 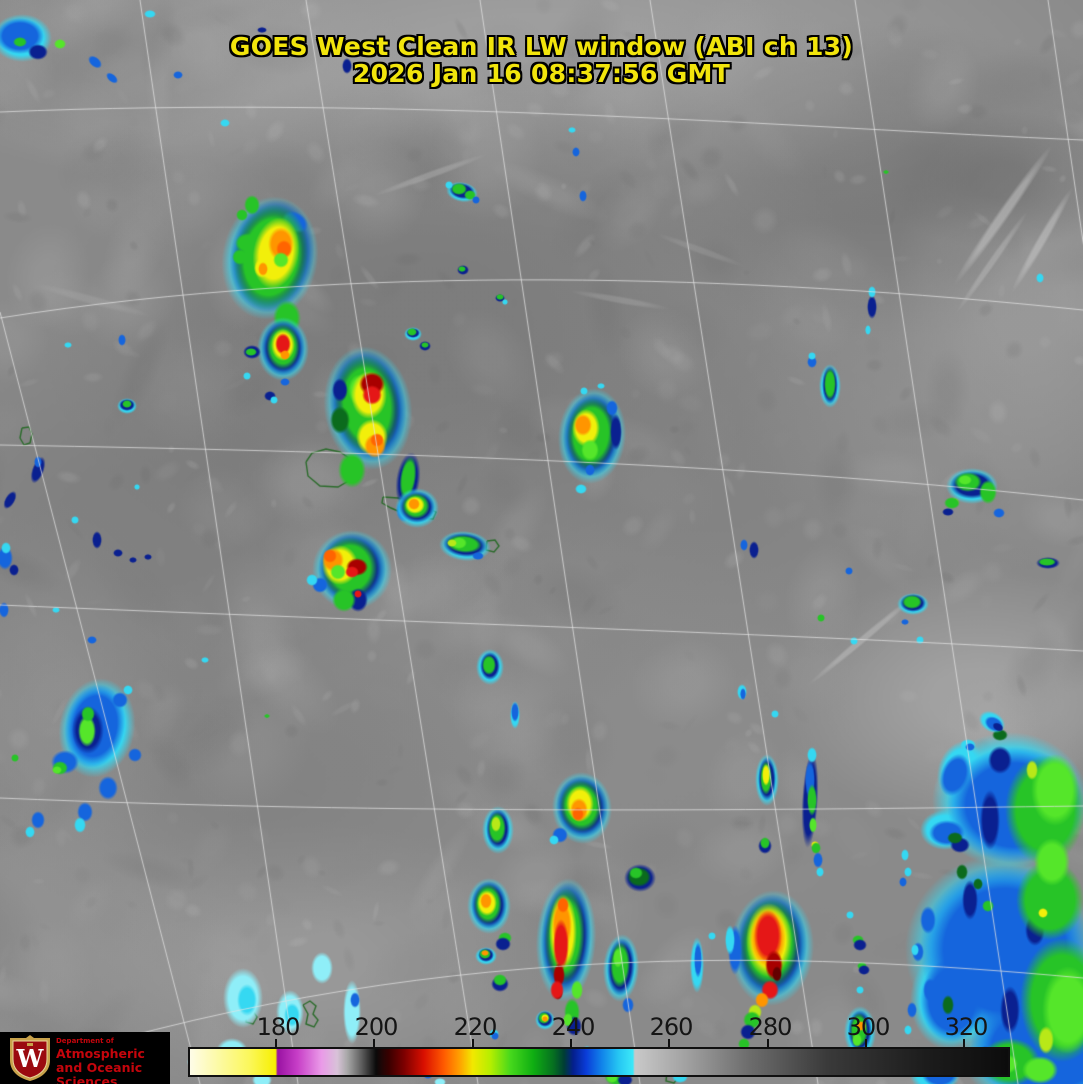 What do you see at coordinates (99, 1072) in the screenshot?
I see `logo-line2: and Oceanic Sciences` at bounding box center [99, 1072].